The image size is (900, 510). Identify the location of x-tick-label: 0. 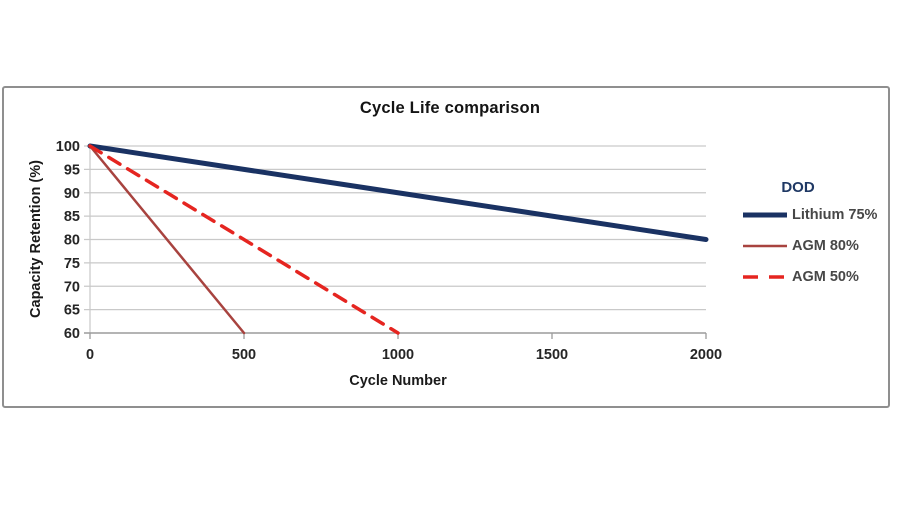
(90, 355).